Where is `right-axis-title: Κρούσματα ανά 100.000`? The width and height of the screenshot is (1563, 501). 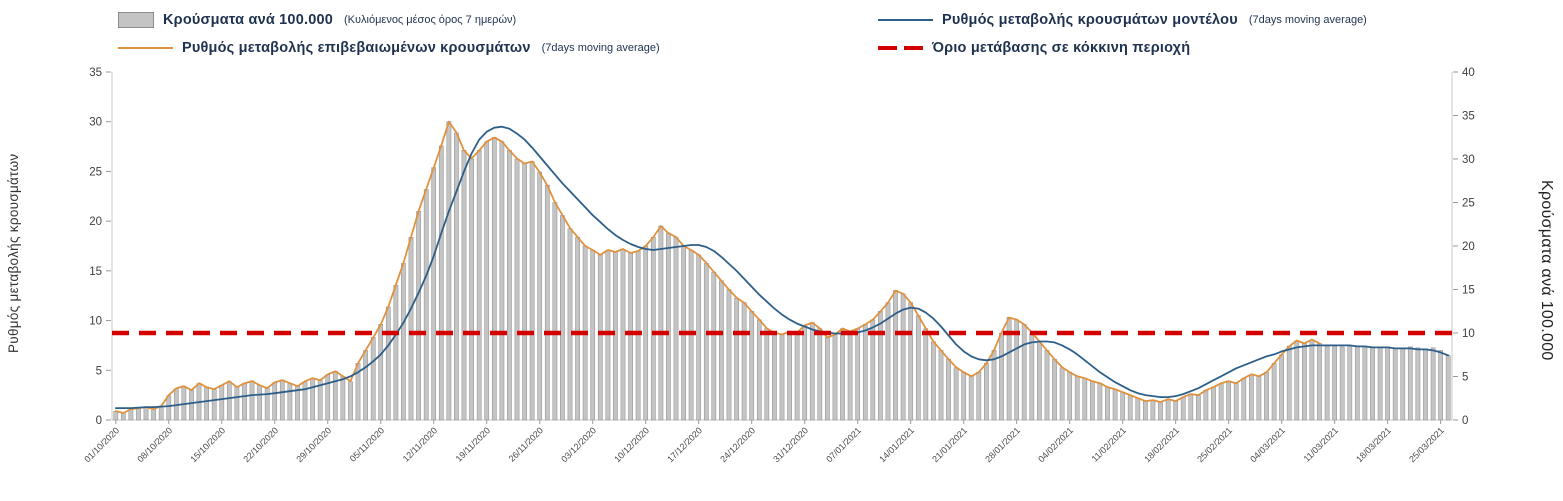
right-axis-title: Κρούσματα ανά 100.000 is located at coordinates (1546, 270).